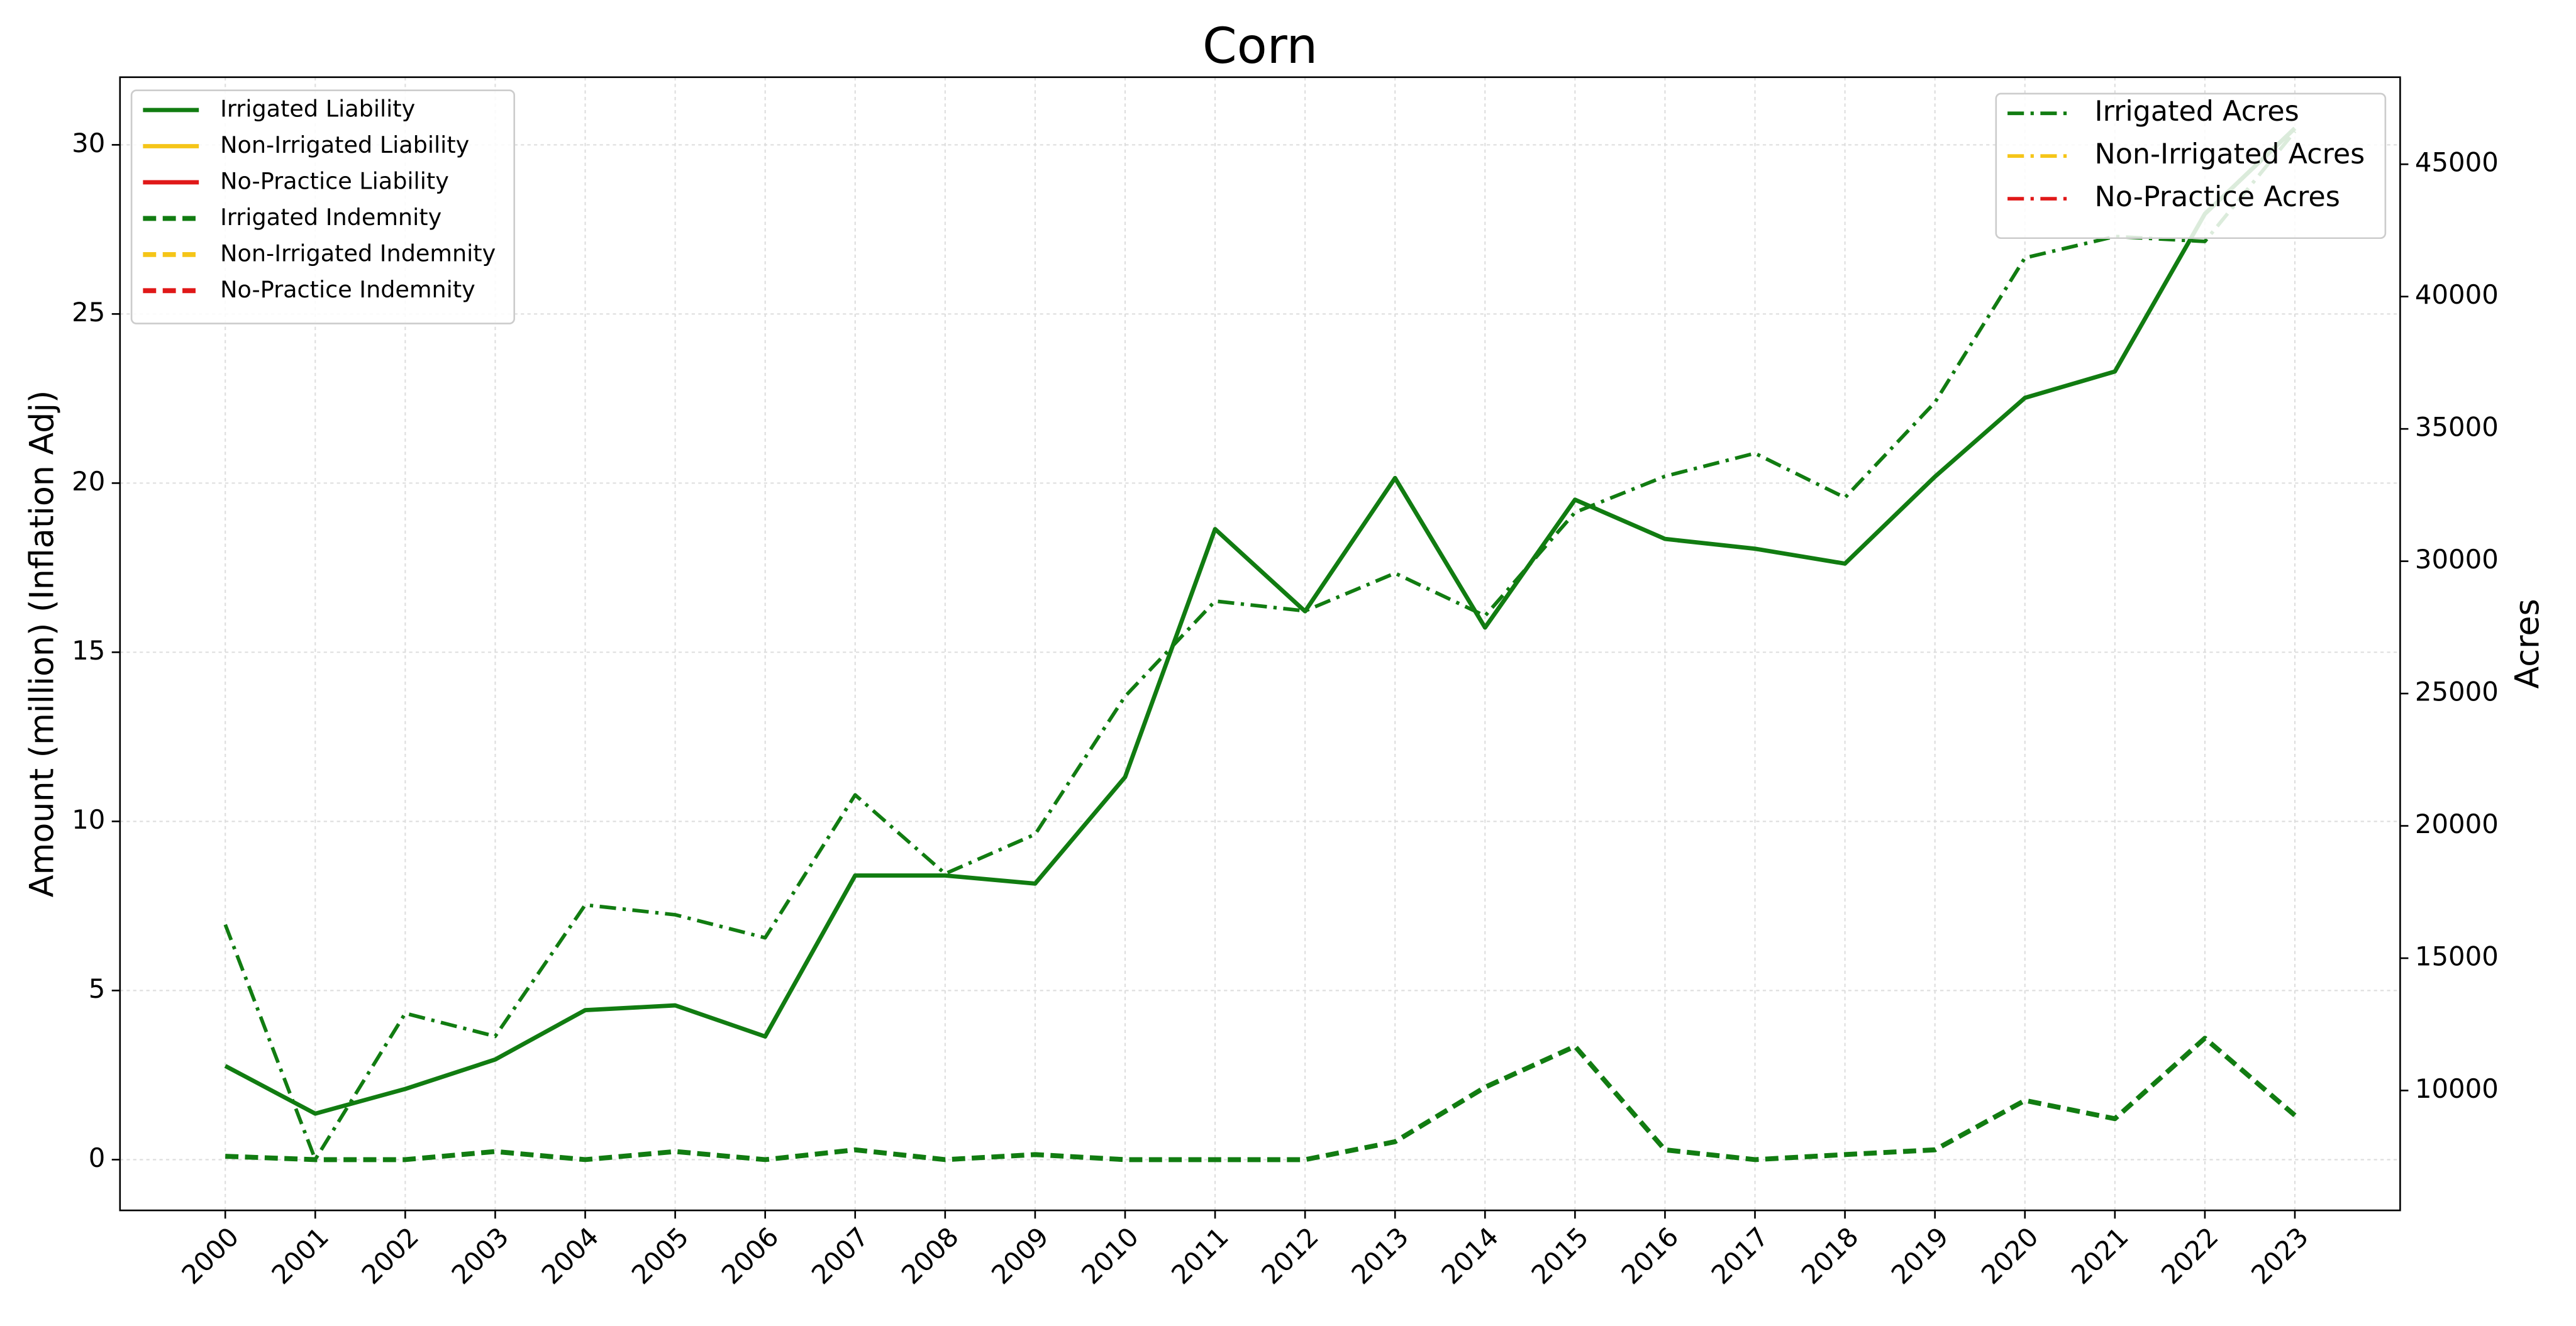  What do you see at coordinates (88, 819) in the screenshot?
I see `y-tick-label: 10` at bounding box center [88, 819].